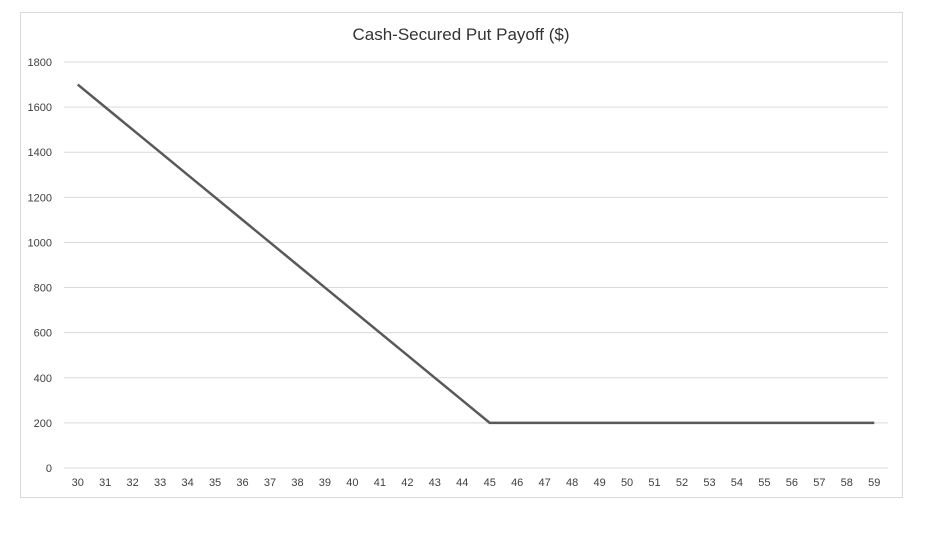  I want to click on y-tick-label: 800, so click(43, 289).